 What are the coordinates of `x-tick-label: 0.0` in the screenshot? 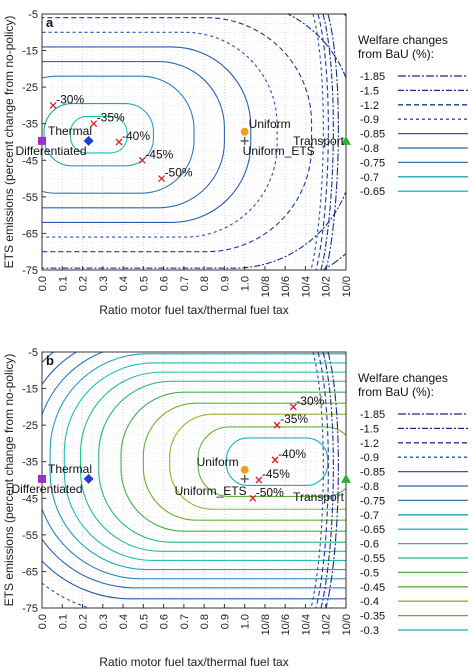 It's located at (43, 283).